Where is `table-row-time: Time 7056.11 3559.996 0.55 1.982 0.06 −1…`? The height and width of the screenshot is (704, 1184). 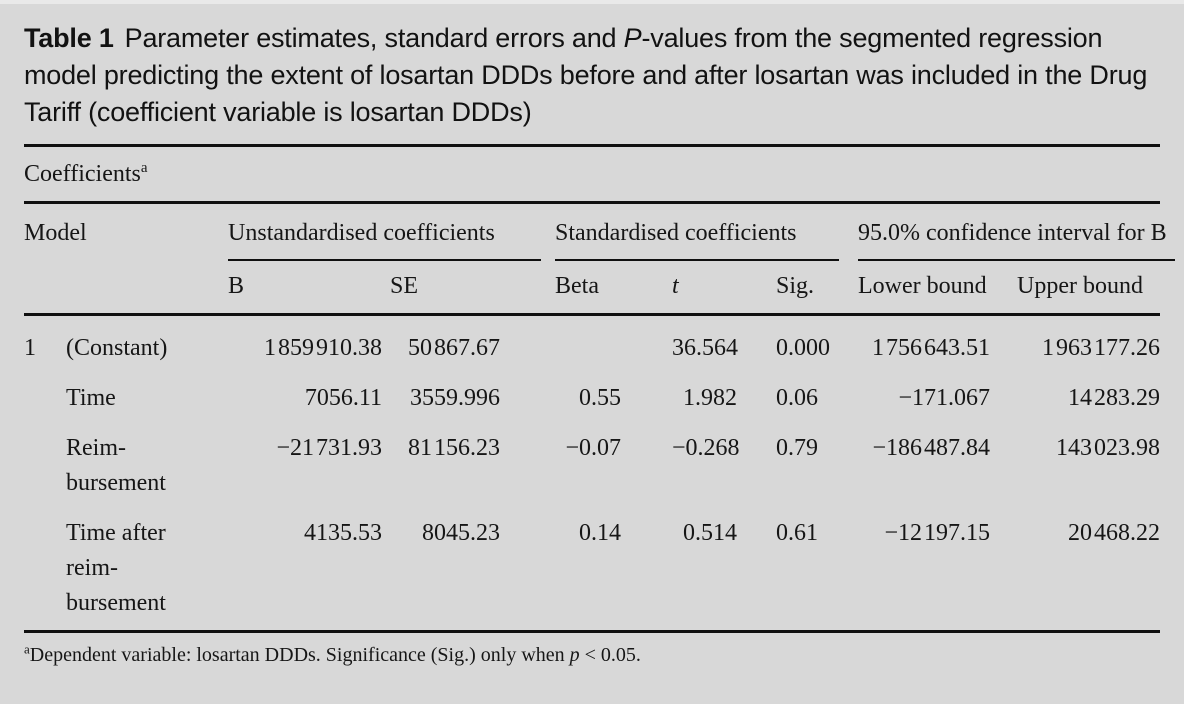 table-row-time: Time 7056.11 3559.996 0.55 1.982 0.06 −1… is located at coordinates (592, 391).